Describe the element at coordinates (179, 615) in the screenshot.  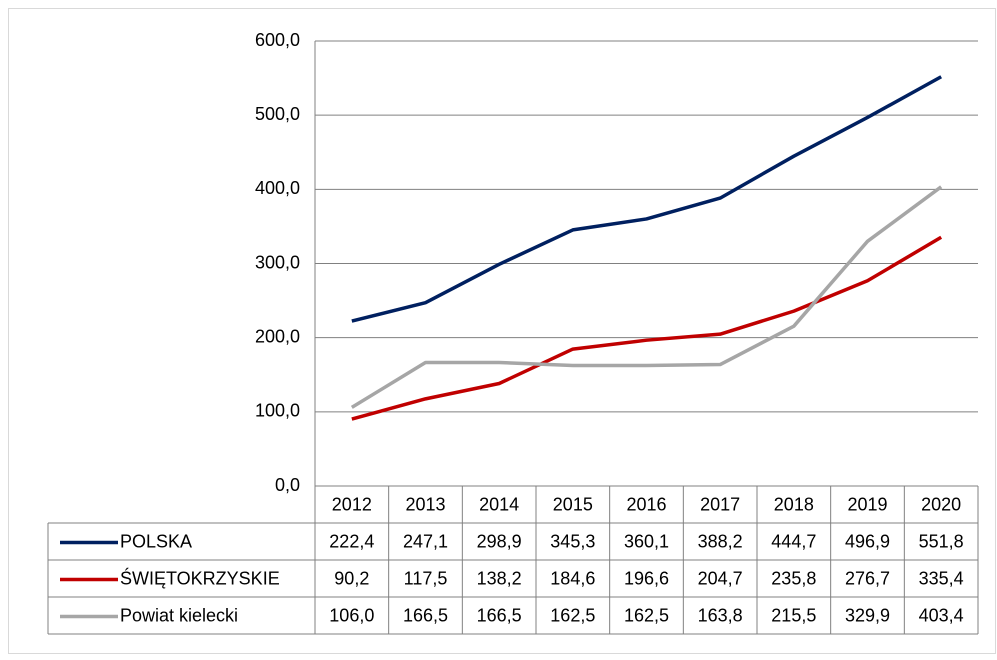
I see `legend-label: Powiat kielecki` at that location.